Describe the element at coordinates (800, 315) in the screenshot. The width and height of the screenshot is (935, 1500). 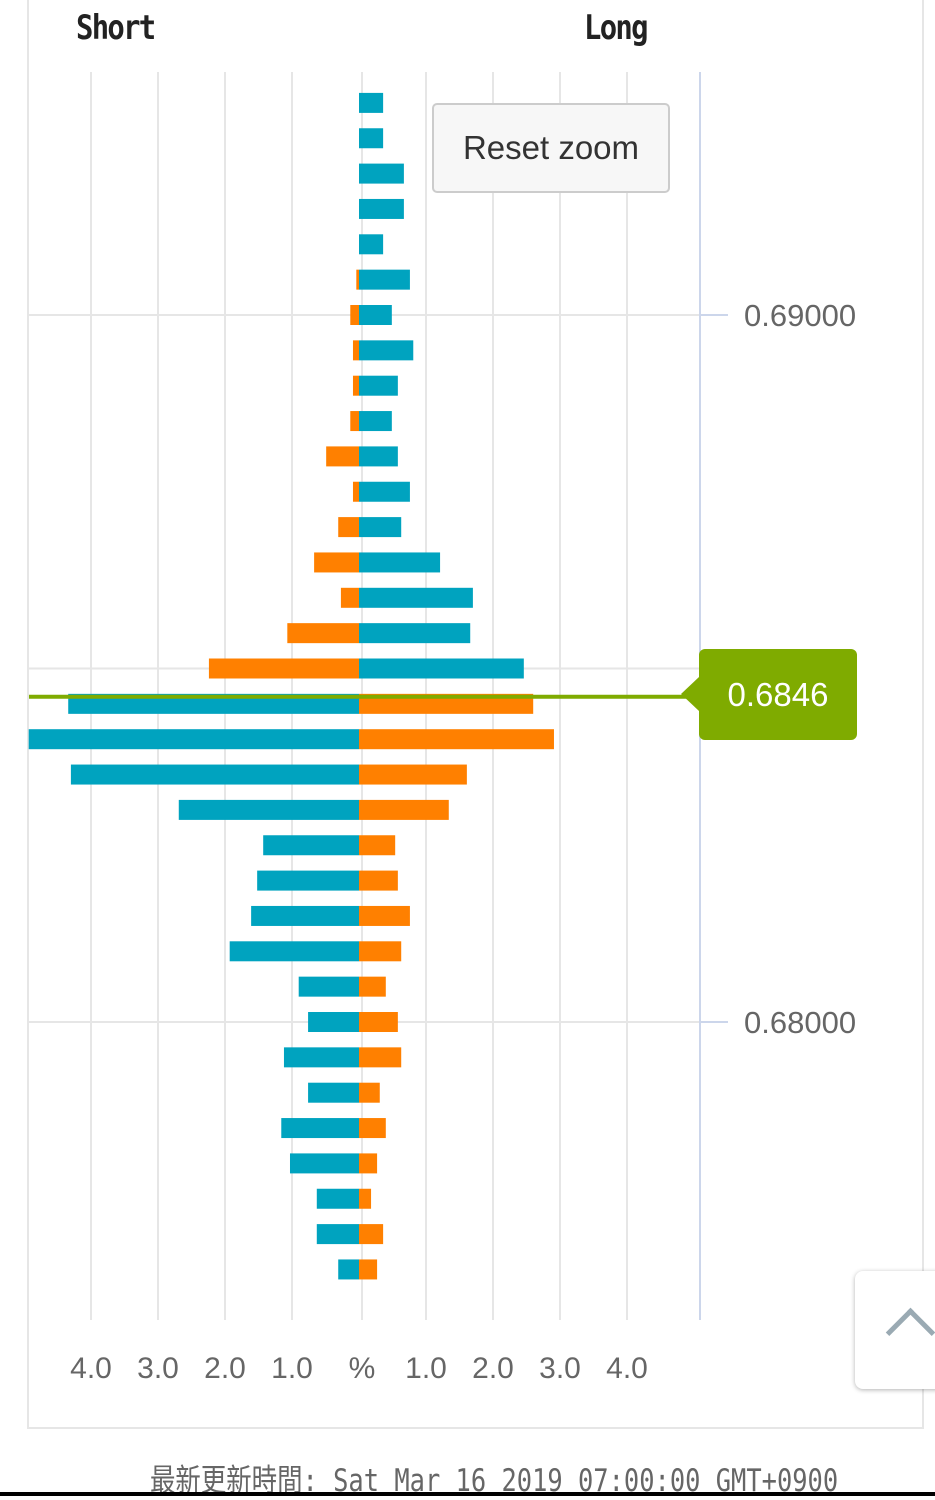
I see `y-tick-label: 0.69000` at that location.